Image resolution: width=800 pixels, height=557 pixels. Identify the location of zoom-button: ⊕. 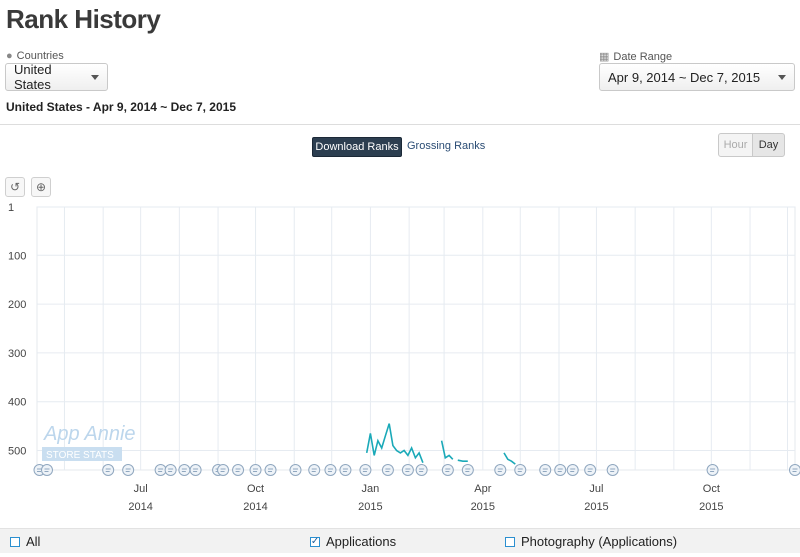
(41, 187).